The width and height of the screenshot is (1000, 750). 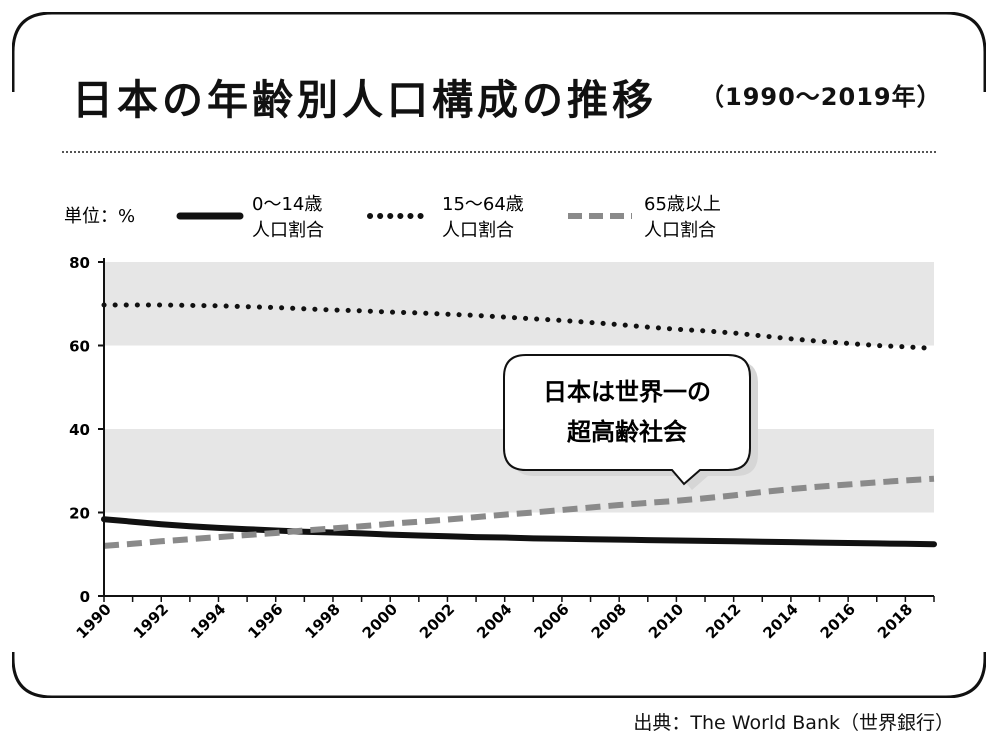 I want to click on x-tick-label: 2012, so click(x=723, y=621).